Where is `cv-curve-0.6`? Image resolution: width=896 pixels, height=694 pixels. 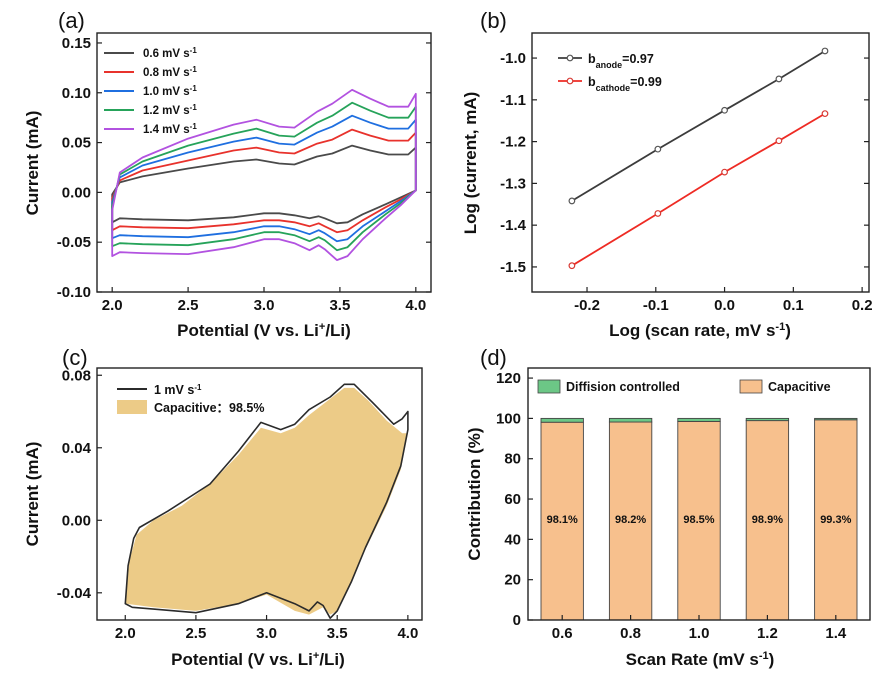 cv-curve-0.6 is located at coordinates (264, 184).